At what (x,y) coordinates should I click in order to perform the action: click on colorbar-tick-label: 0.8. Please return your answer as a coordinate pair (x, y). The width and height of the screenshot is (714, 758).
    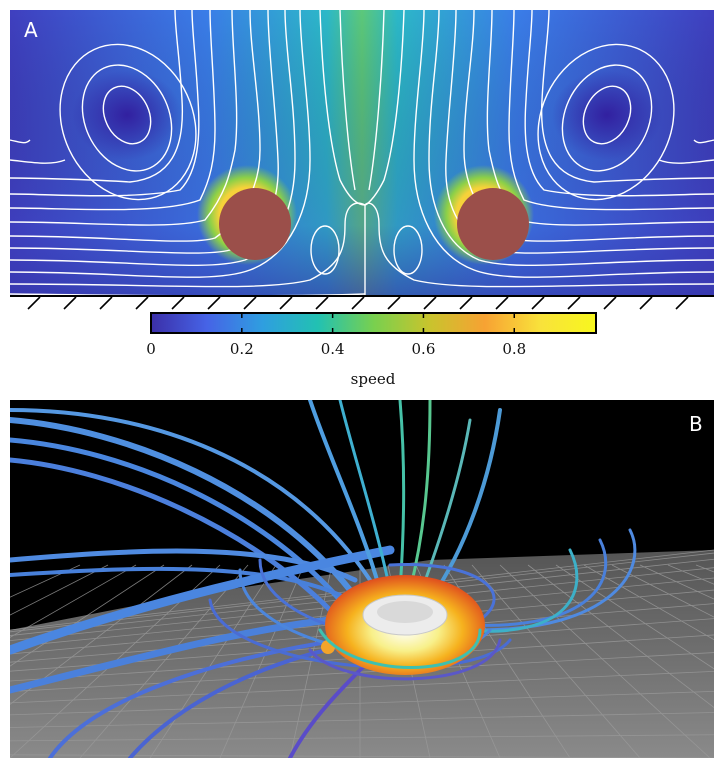
    Looking at the image, I should click on (514, 349).